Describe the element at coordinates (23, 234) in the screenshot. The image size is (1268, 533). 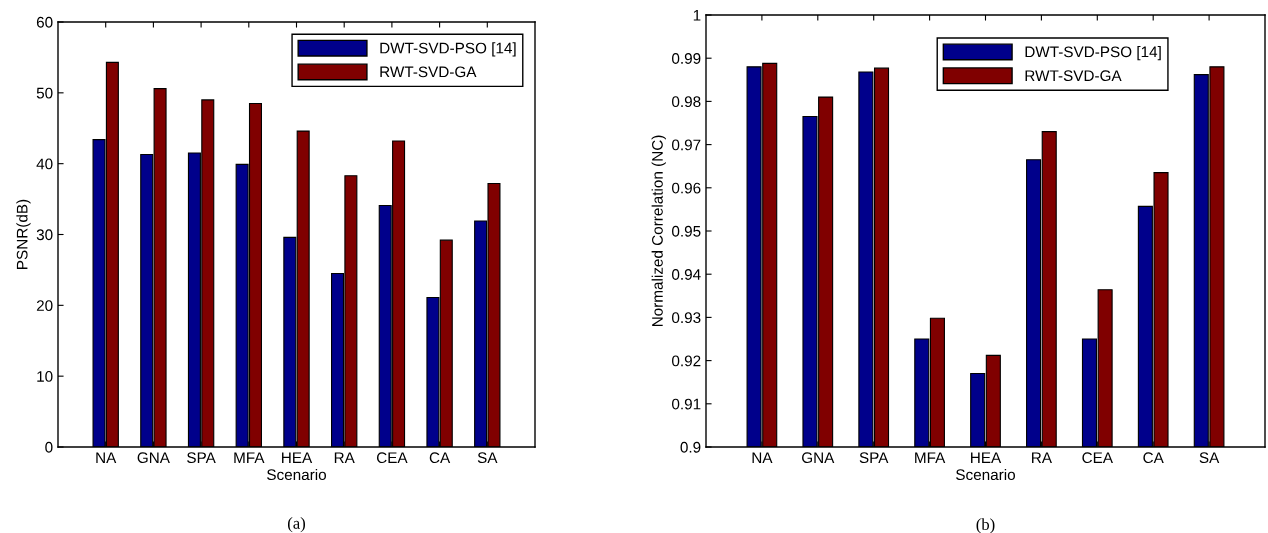
I see `y-axis-title: PSNR(dB)` at that location.